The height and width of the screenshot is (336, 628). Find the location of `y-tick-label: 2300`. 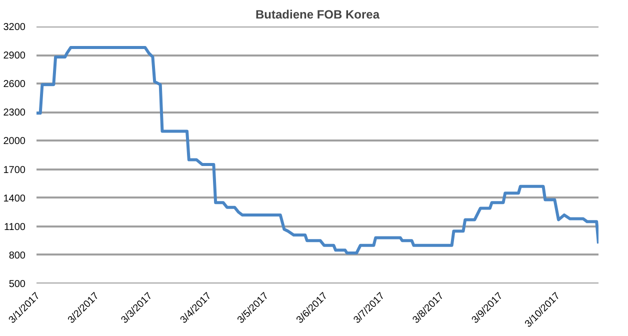

y-tick-label: 2300 is located at coordinates (14, 113).